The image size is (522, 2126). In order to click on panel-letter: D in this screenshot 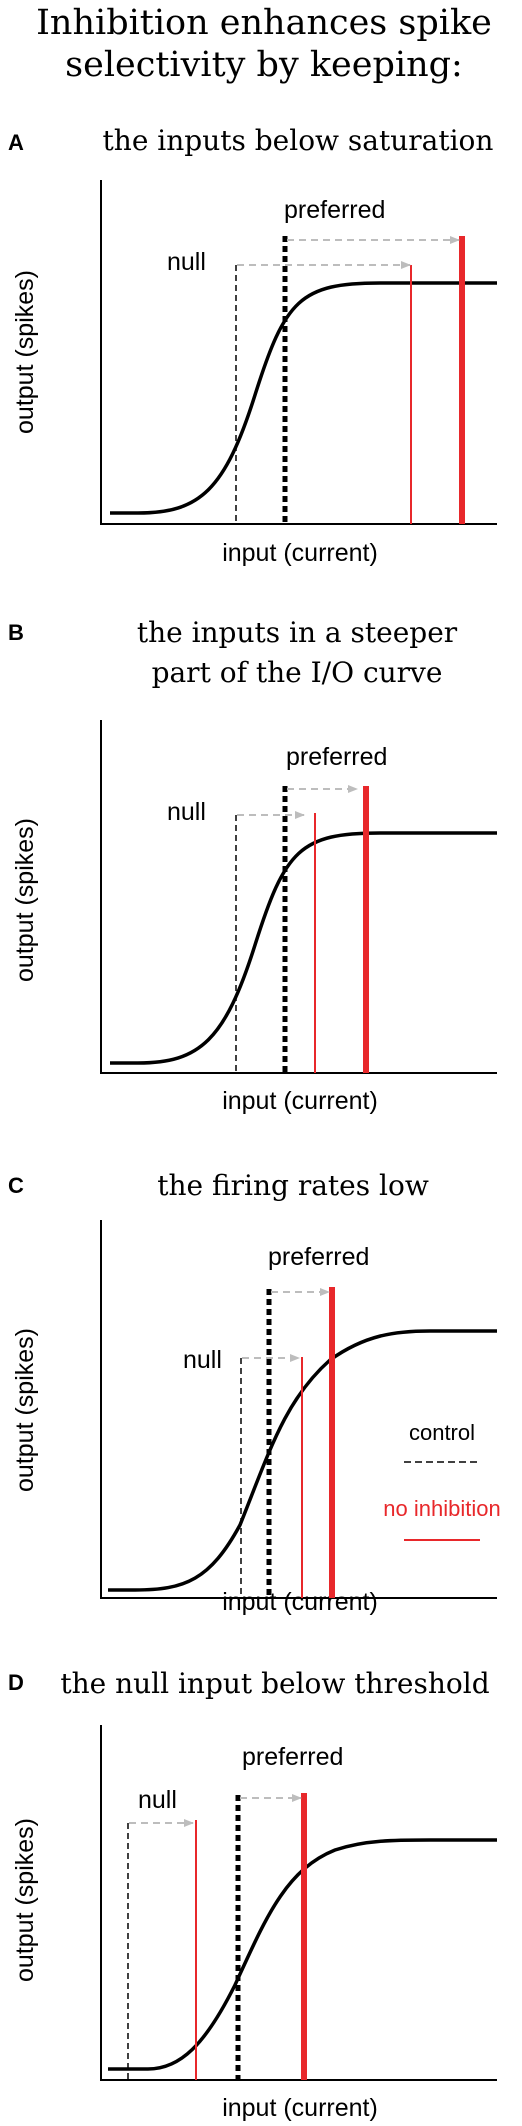, I will do `click(16, 1682)`.